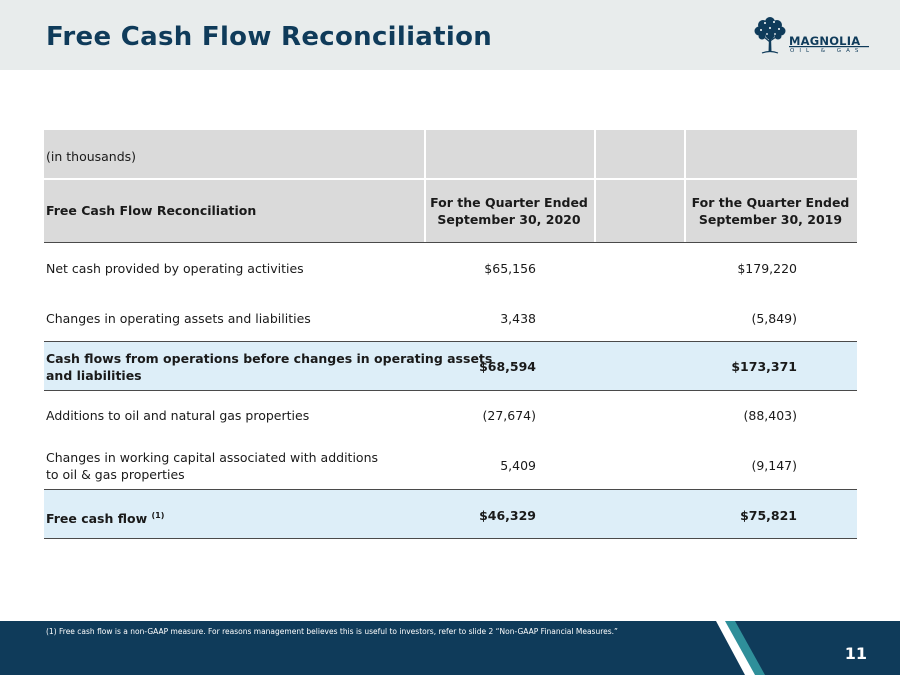 The width and height of the screenshot is (900, 675). Describe the element at coordinates (269, 37) in the screenshot. I see `page-title: Free Cash Flow Reconciliation` at that location.